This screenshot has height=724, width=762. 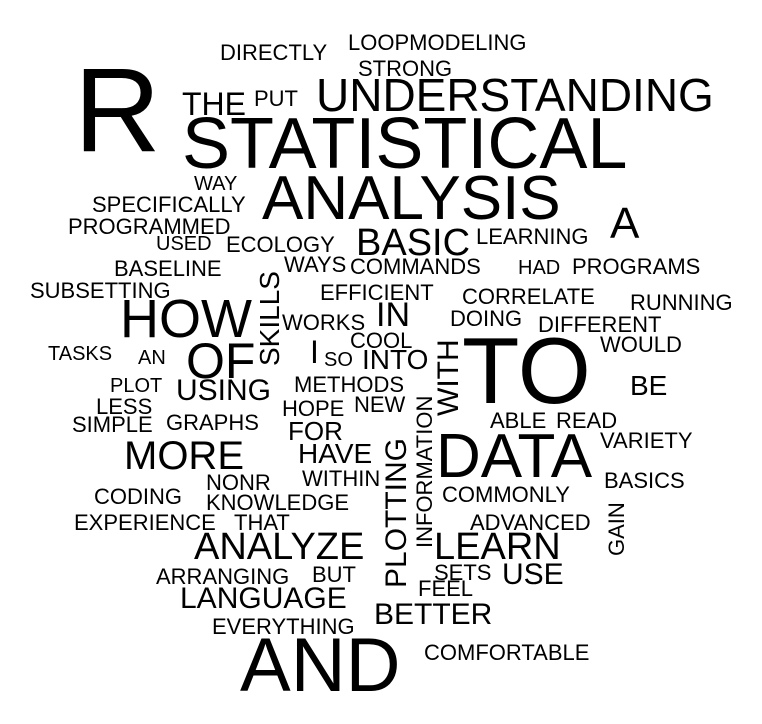 What do you see at coordinates (437, 42) in the screenshot?
I see `word-loopmodeling: LOOPMODELING` at bounding box center [437, 42].